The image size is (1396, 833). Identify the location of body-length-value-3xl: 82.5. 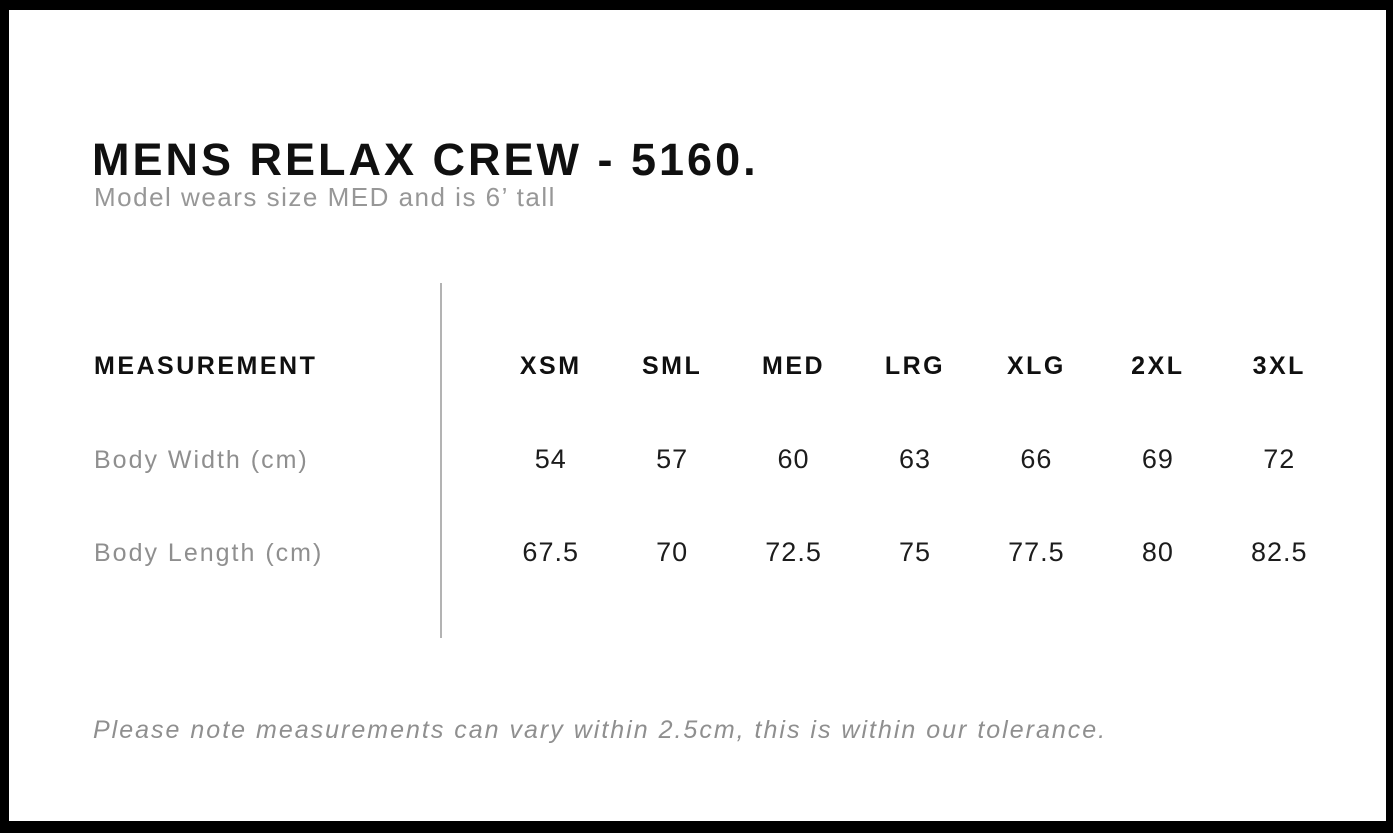
(1279, 552).